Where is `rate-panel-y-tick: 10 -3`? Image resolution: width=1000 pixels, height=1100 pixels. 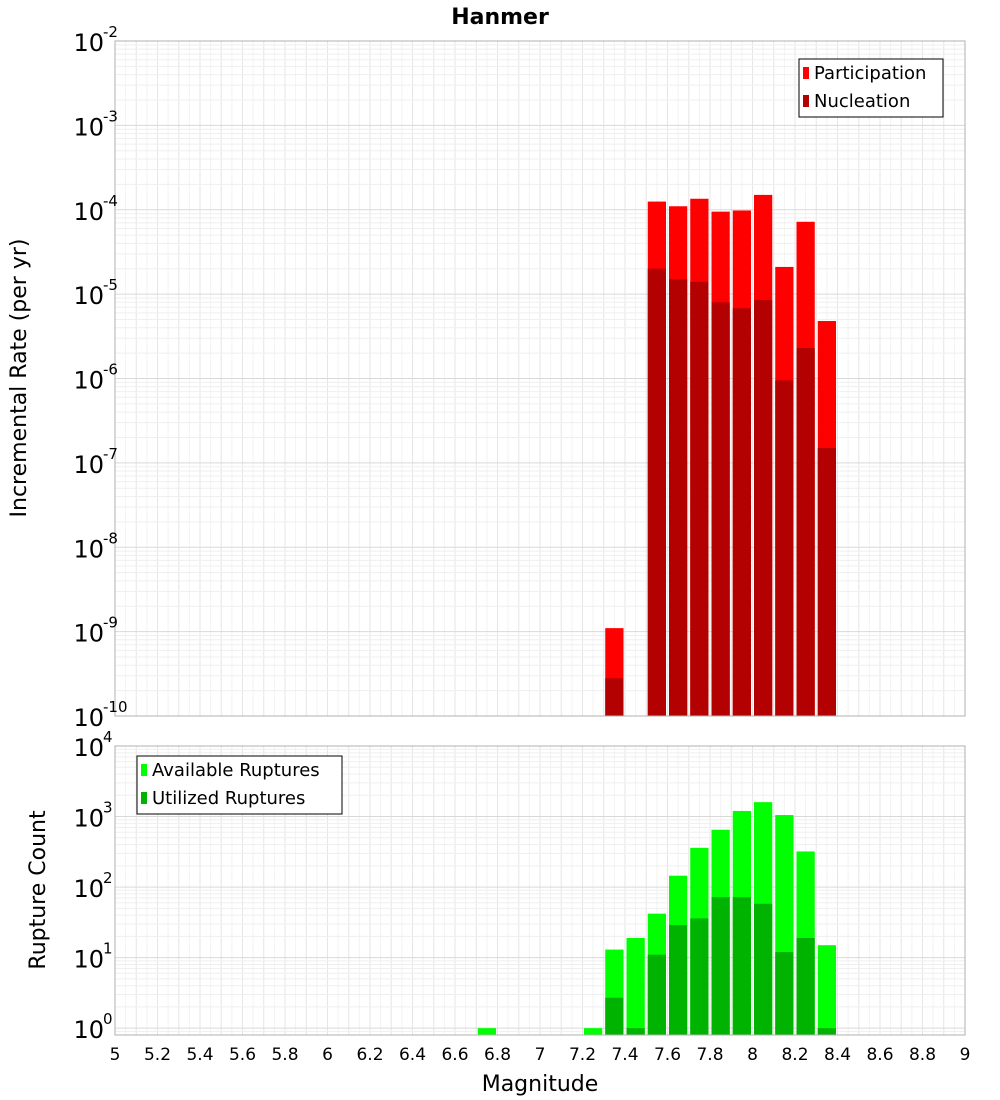
rate-panel-y-tick: 10 -3 is located at coordinates (95, 124).